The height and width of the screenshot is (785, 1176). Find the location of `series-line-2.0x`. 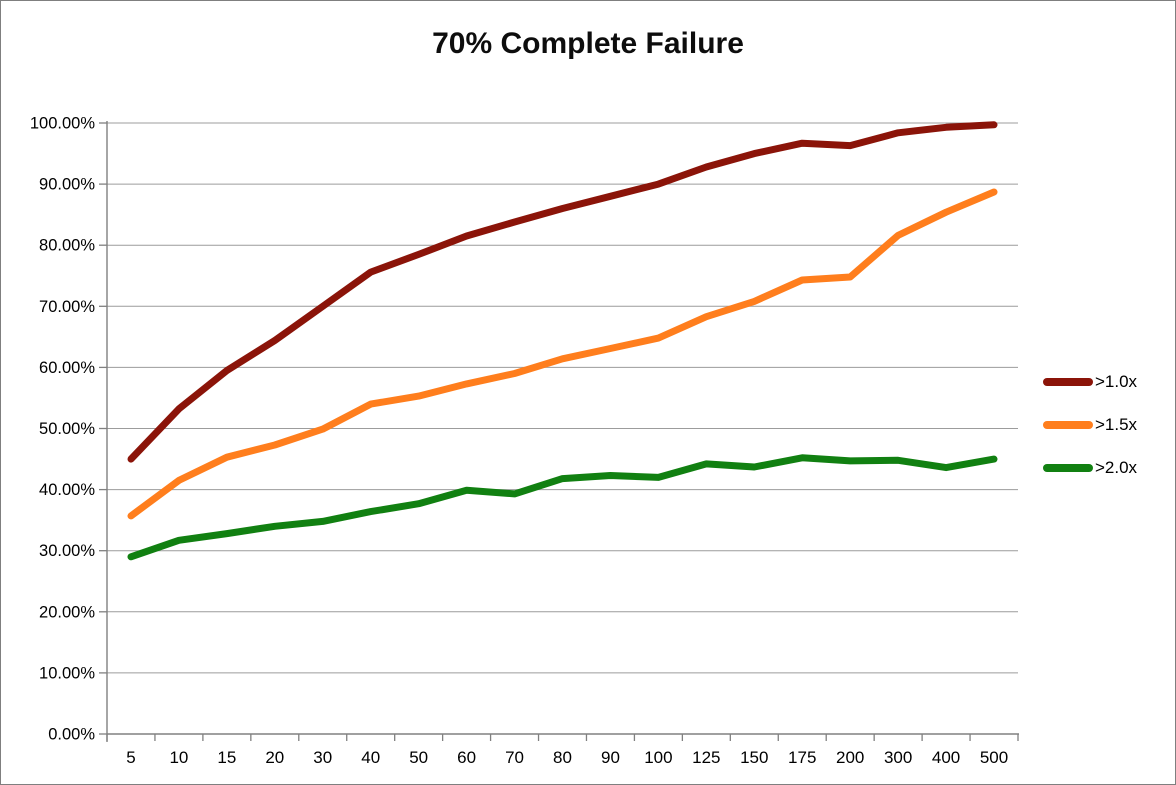

series-line-2.0x is located at coordinates (562, 507).